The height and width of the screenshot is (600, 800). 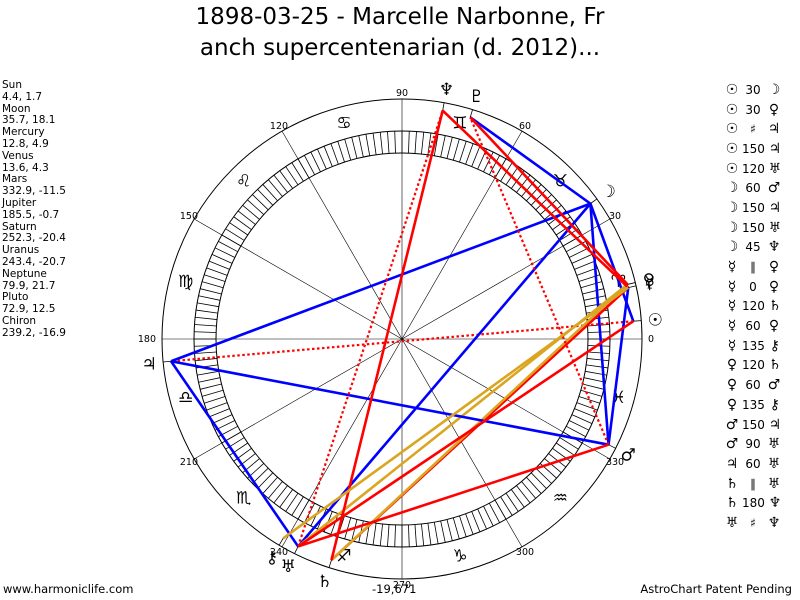 I want to click on aspect-row: ☿ 0 ♀, so click(x=762, y=287).